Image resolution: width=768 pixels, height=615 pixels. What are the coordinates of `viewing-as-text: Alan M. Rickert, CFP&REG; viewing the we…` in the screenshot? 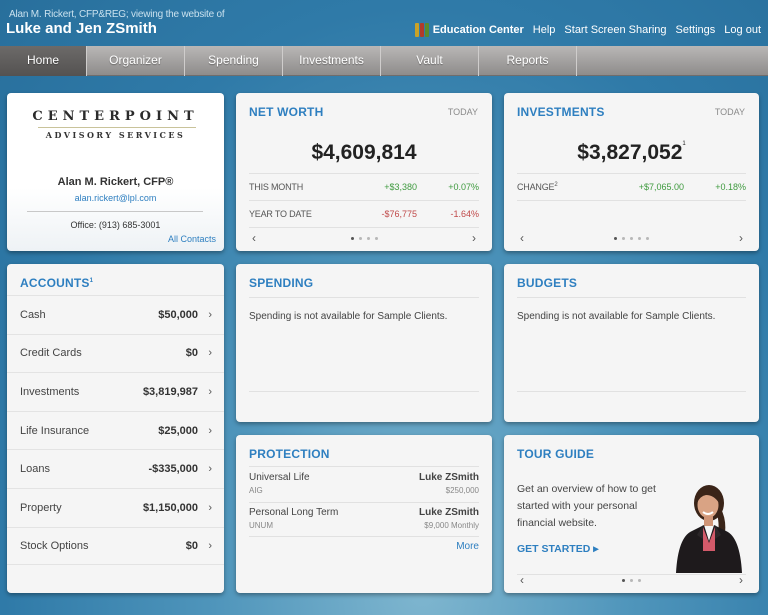 It's located at (117, 14).